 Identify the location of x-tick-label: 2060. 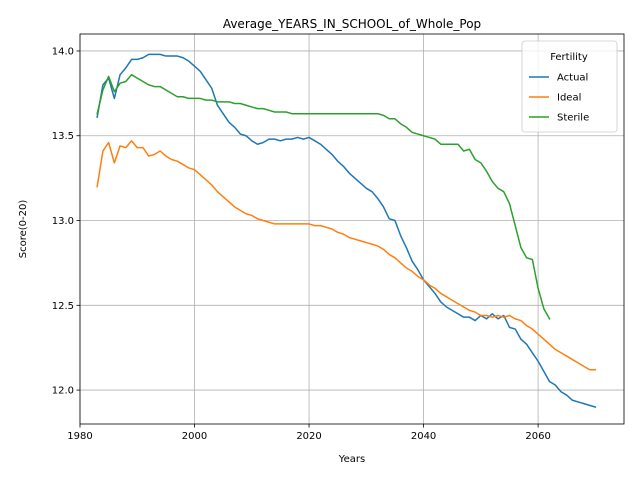
(537, 436).